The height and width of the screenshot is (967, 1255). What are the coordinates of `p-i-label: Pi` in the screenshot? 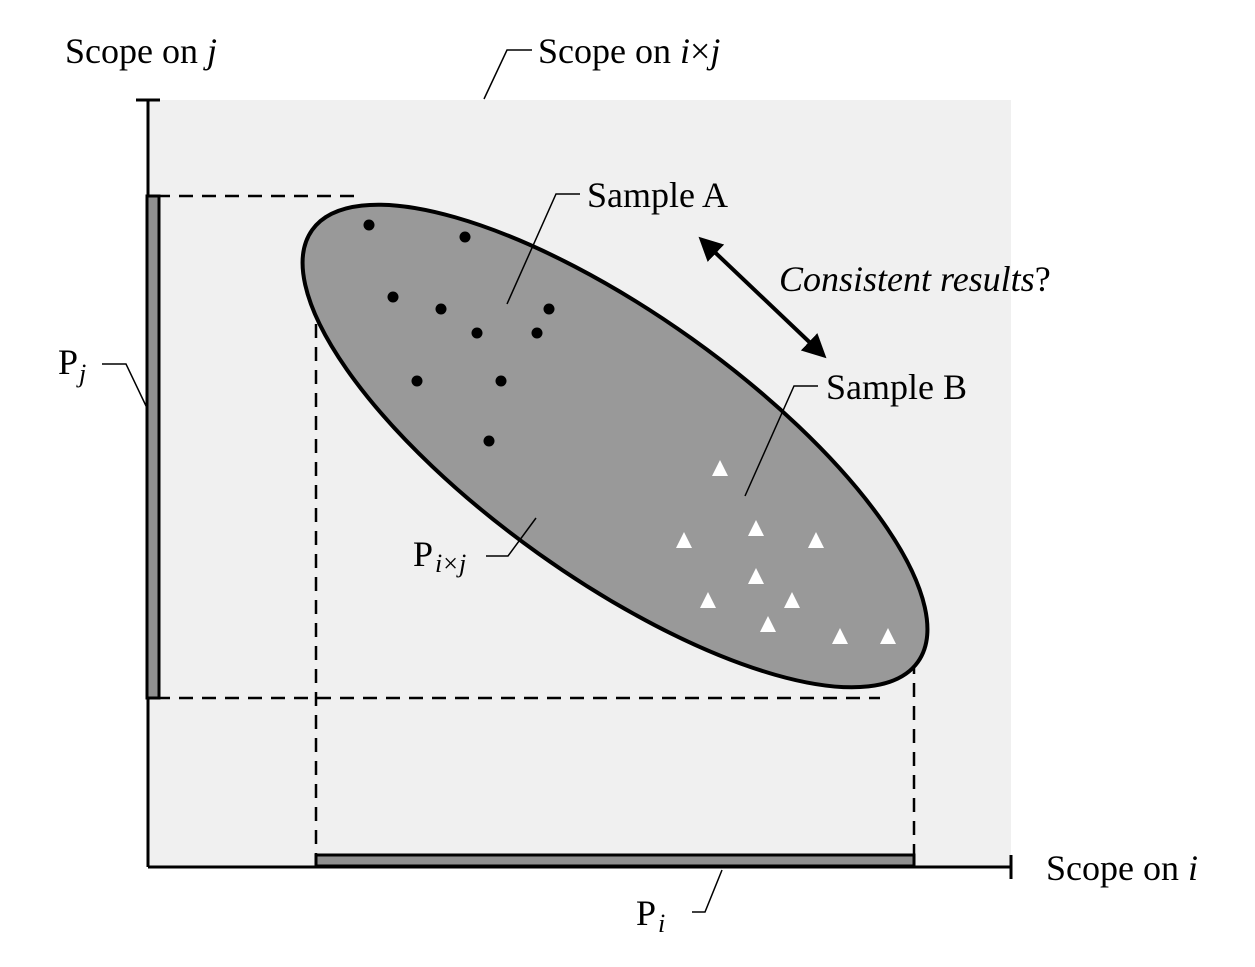 It's located at (650, 915).